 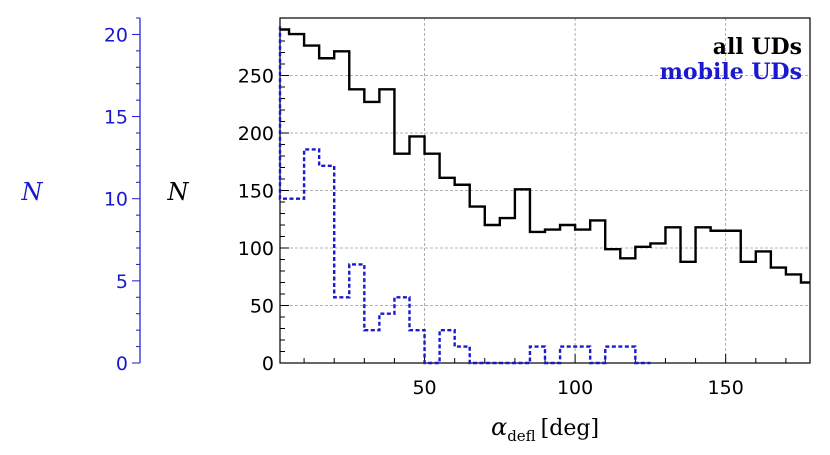 What do you see at coordinates (757, 47) in the screenshot?
I see `legend-all-uds: all UDs` at bounding box center [757, 47].